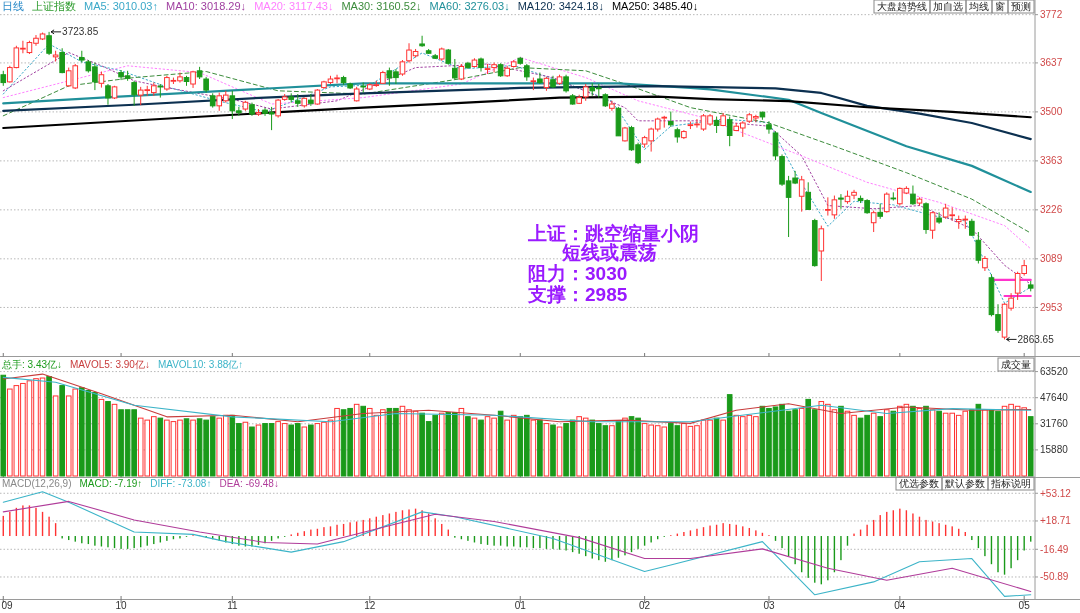 This screenshot has width=1080, height=613. What do you see at coordinates (1054, 577) in the screenshot?
I see `y-tick-label: -50.89` at bounding box center [1054, 577].